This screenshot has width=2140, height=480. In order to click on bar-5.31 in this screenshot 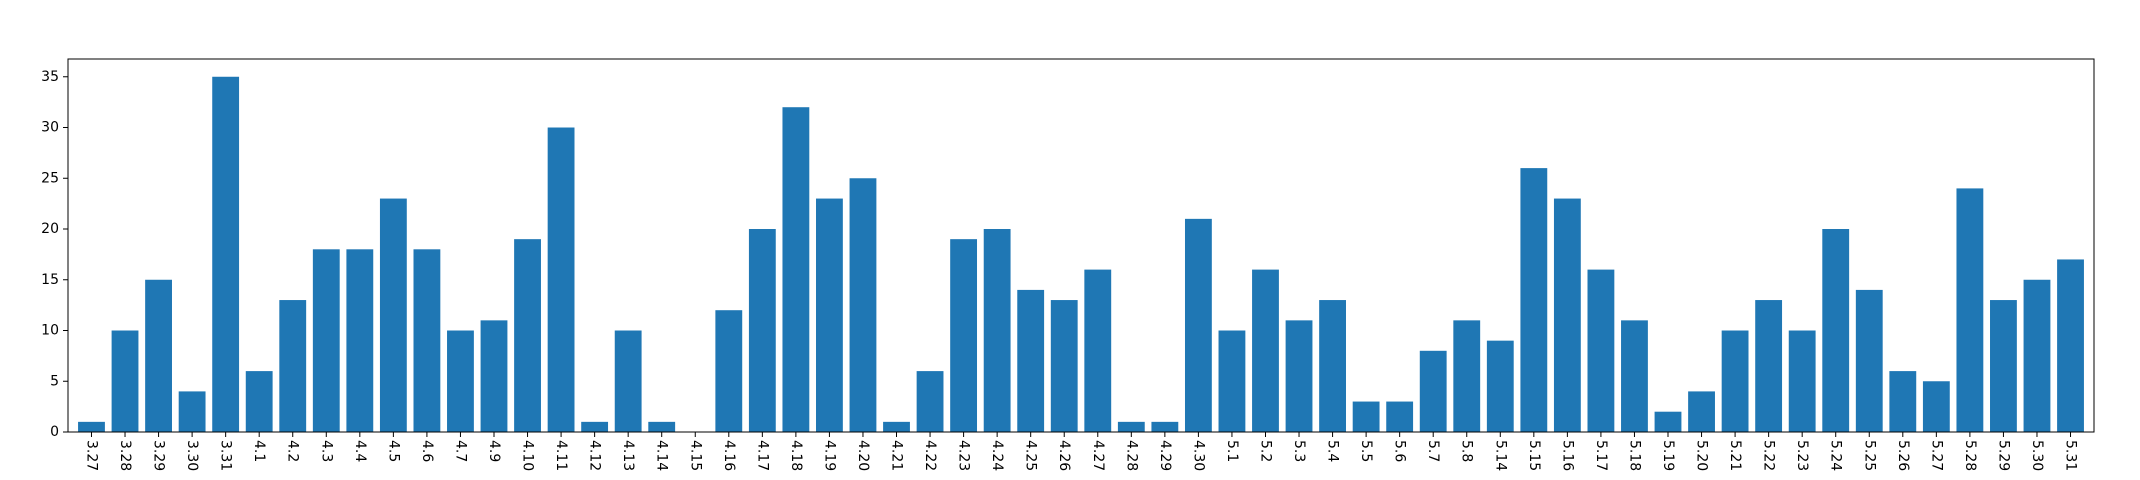, I will do `click(2070, 345)`.